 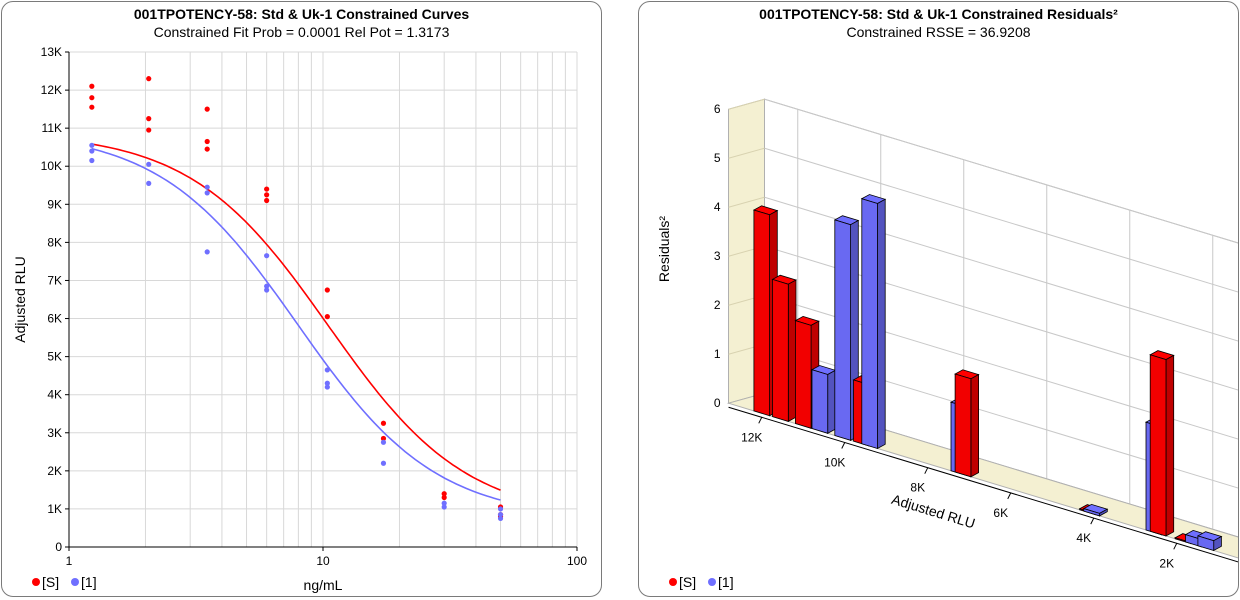 What do you see at coordinates (717, 158) in the screenshot?
I see `y-tick-label: 5` at bounding box center [717, 158].